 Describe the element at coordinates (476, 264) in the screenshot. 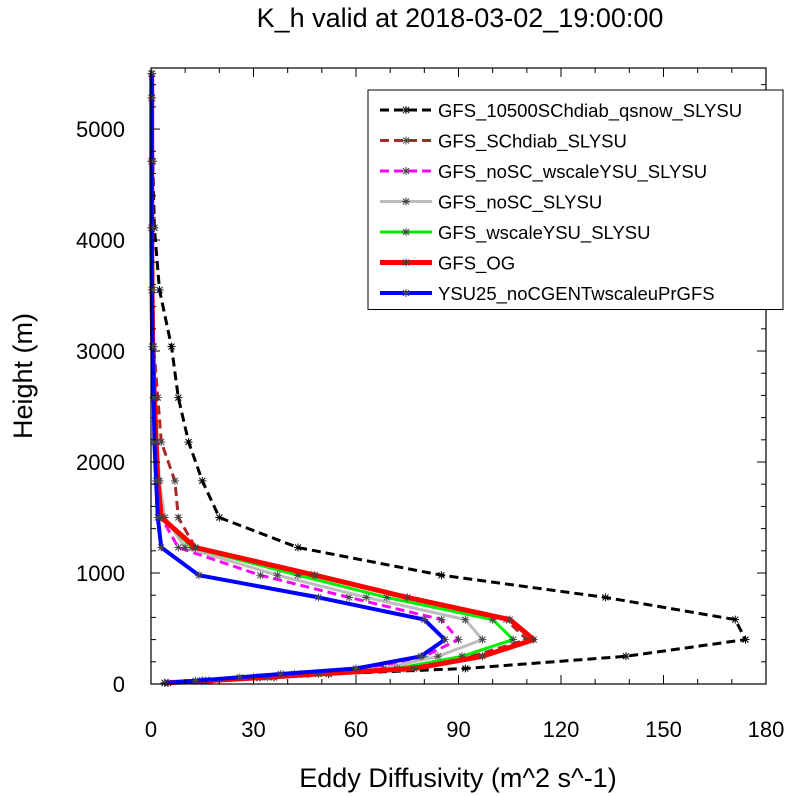

I see `legend-label: GFS_OG` at that location.